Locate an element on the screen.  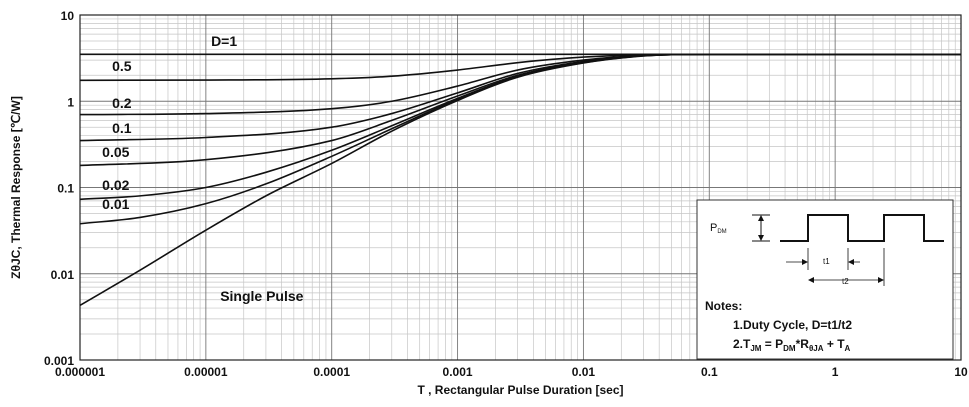
curve-label: 0.02 is located at coordinates (115, 185).